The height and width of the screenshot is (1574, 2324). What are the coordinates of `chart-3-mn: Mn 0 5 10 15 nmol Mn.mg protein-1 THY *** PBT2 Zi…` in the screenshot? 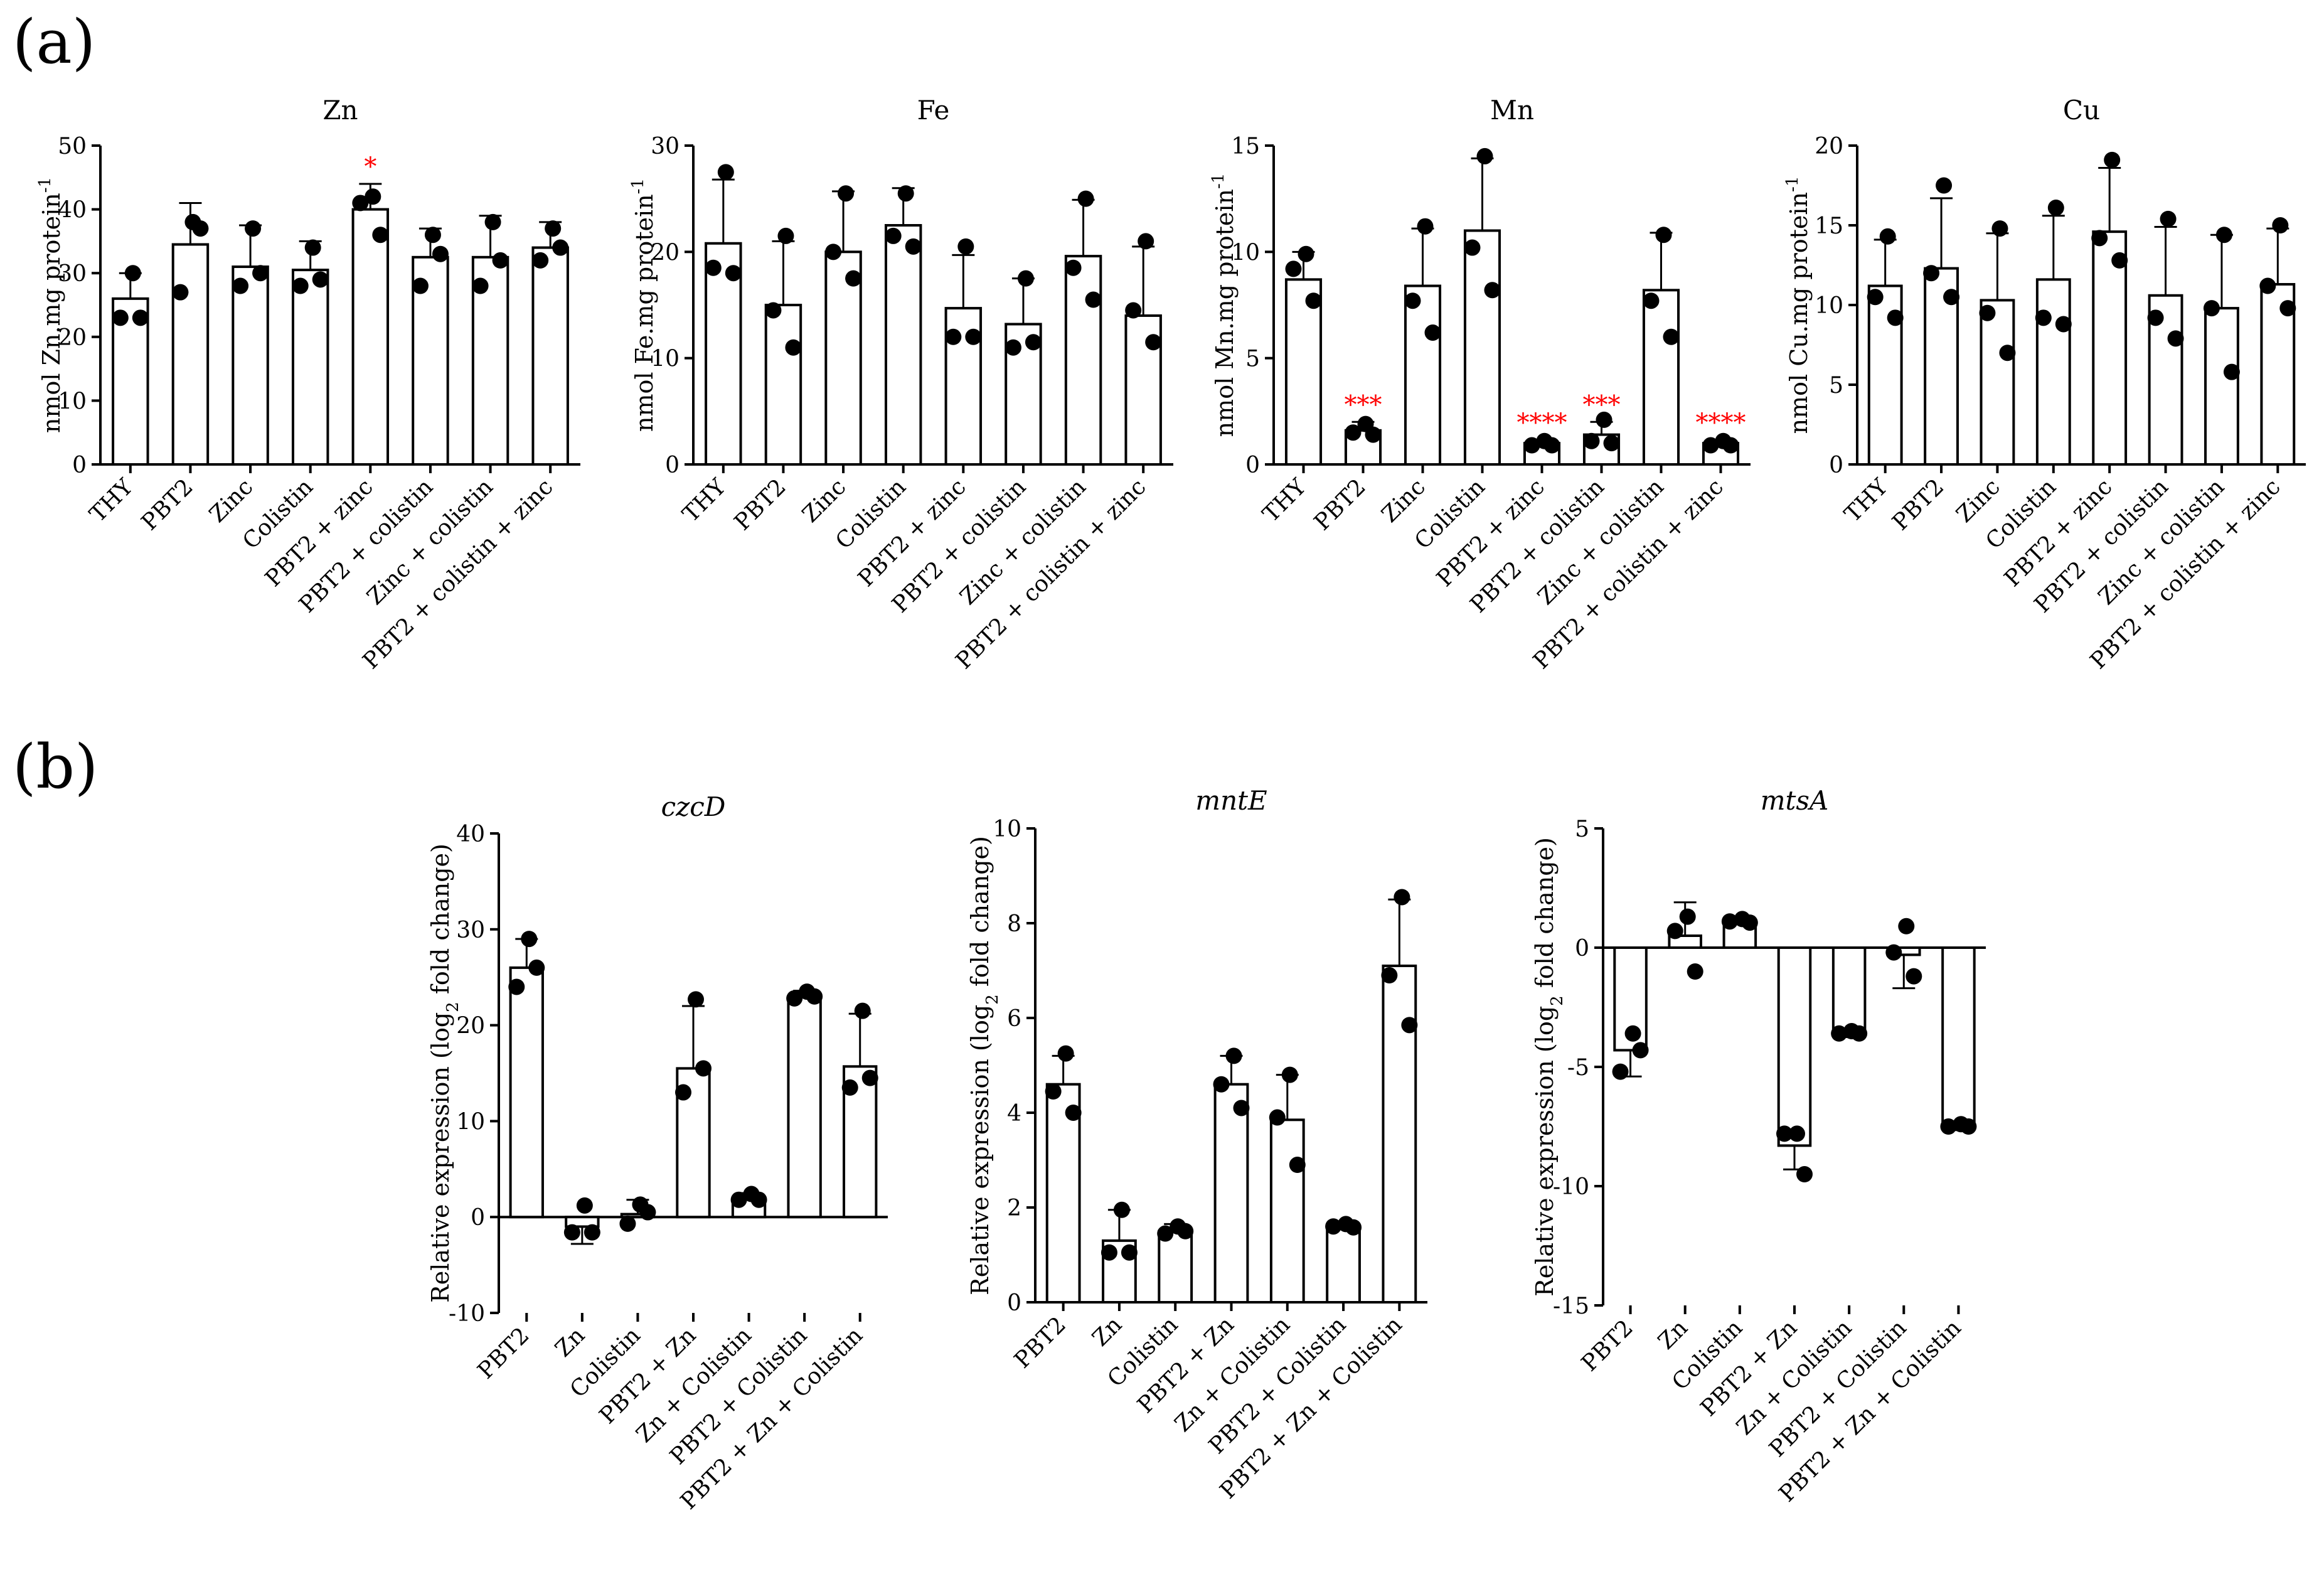 It's located at (1480, 384).